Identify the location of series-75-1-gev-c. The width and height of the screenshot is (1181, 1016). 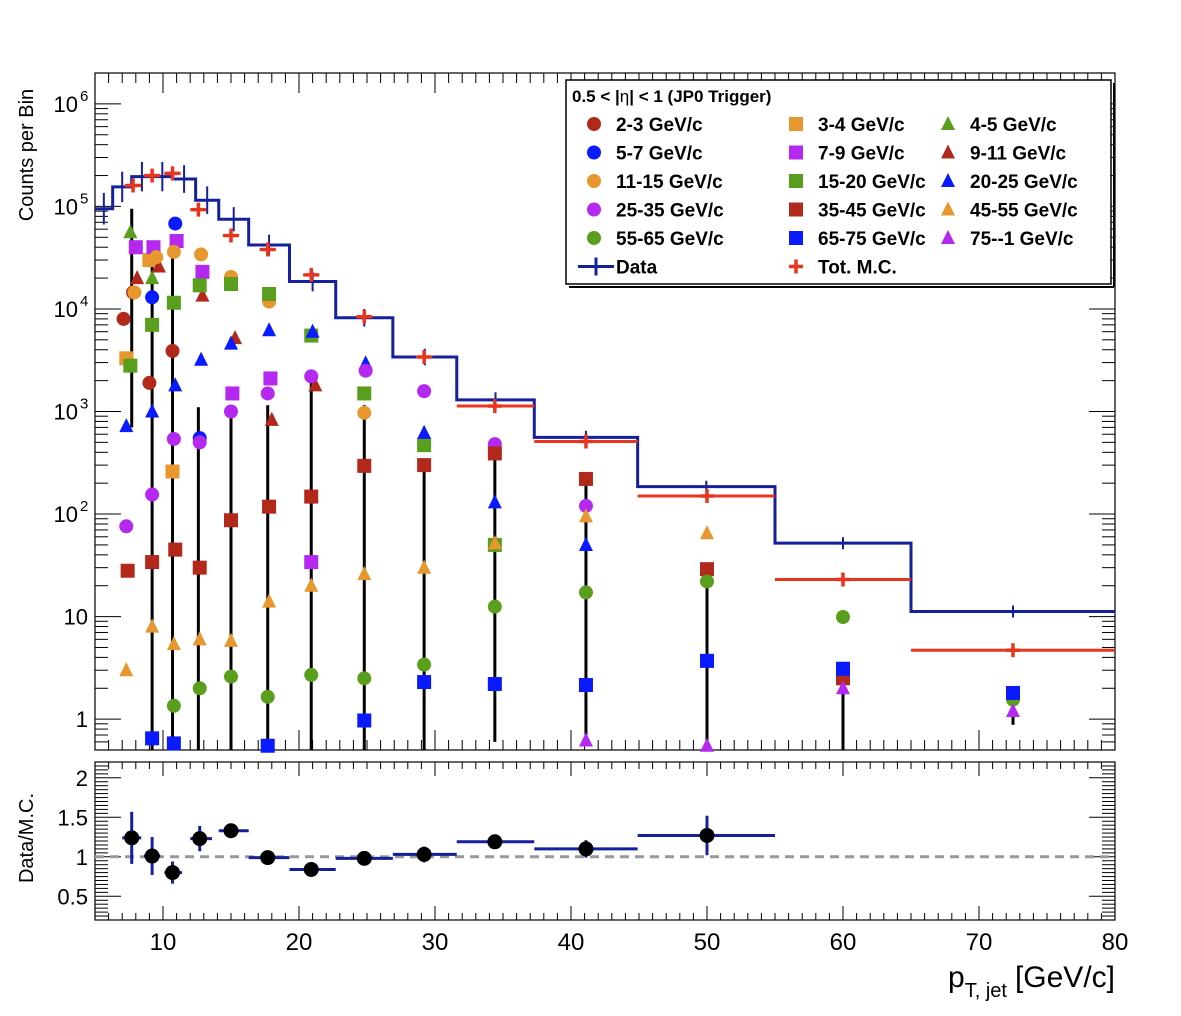
(799, 716).